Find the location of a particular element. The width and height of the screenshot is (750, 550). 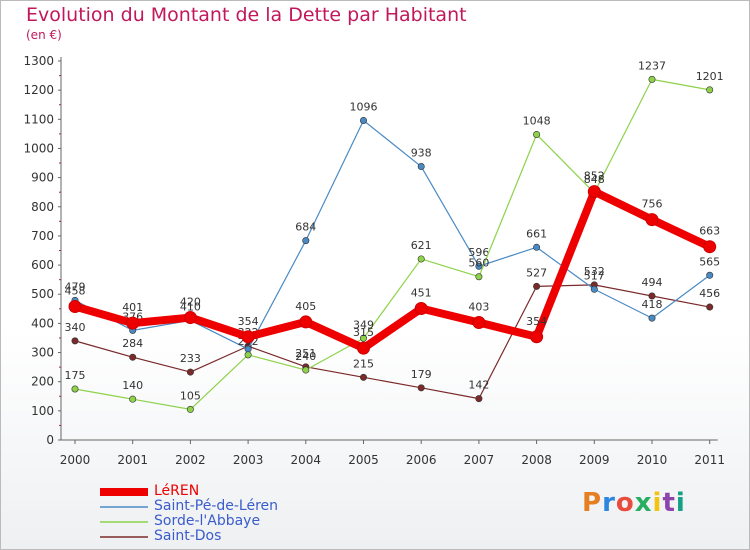

data-label-saint-p-de-l-ren: 418 is located at coordinates (652, 304).